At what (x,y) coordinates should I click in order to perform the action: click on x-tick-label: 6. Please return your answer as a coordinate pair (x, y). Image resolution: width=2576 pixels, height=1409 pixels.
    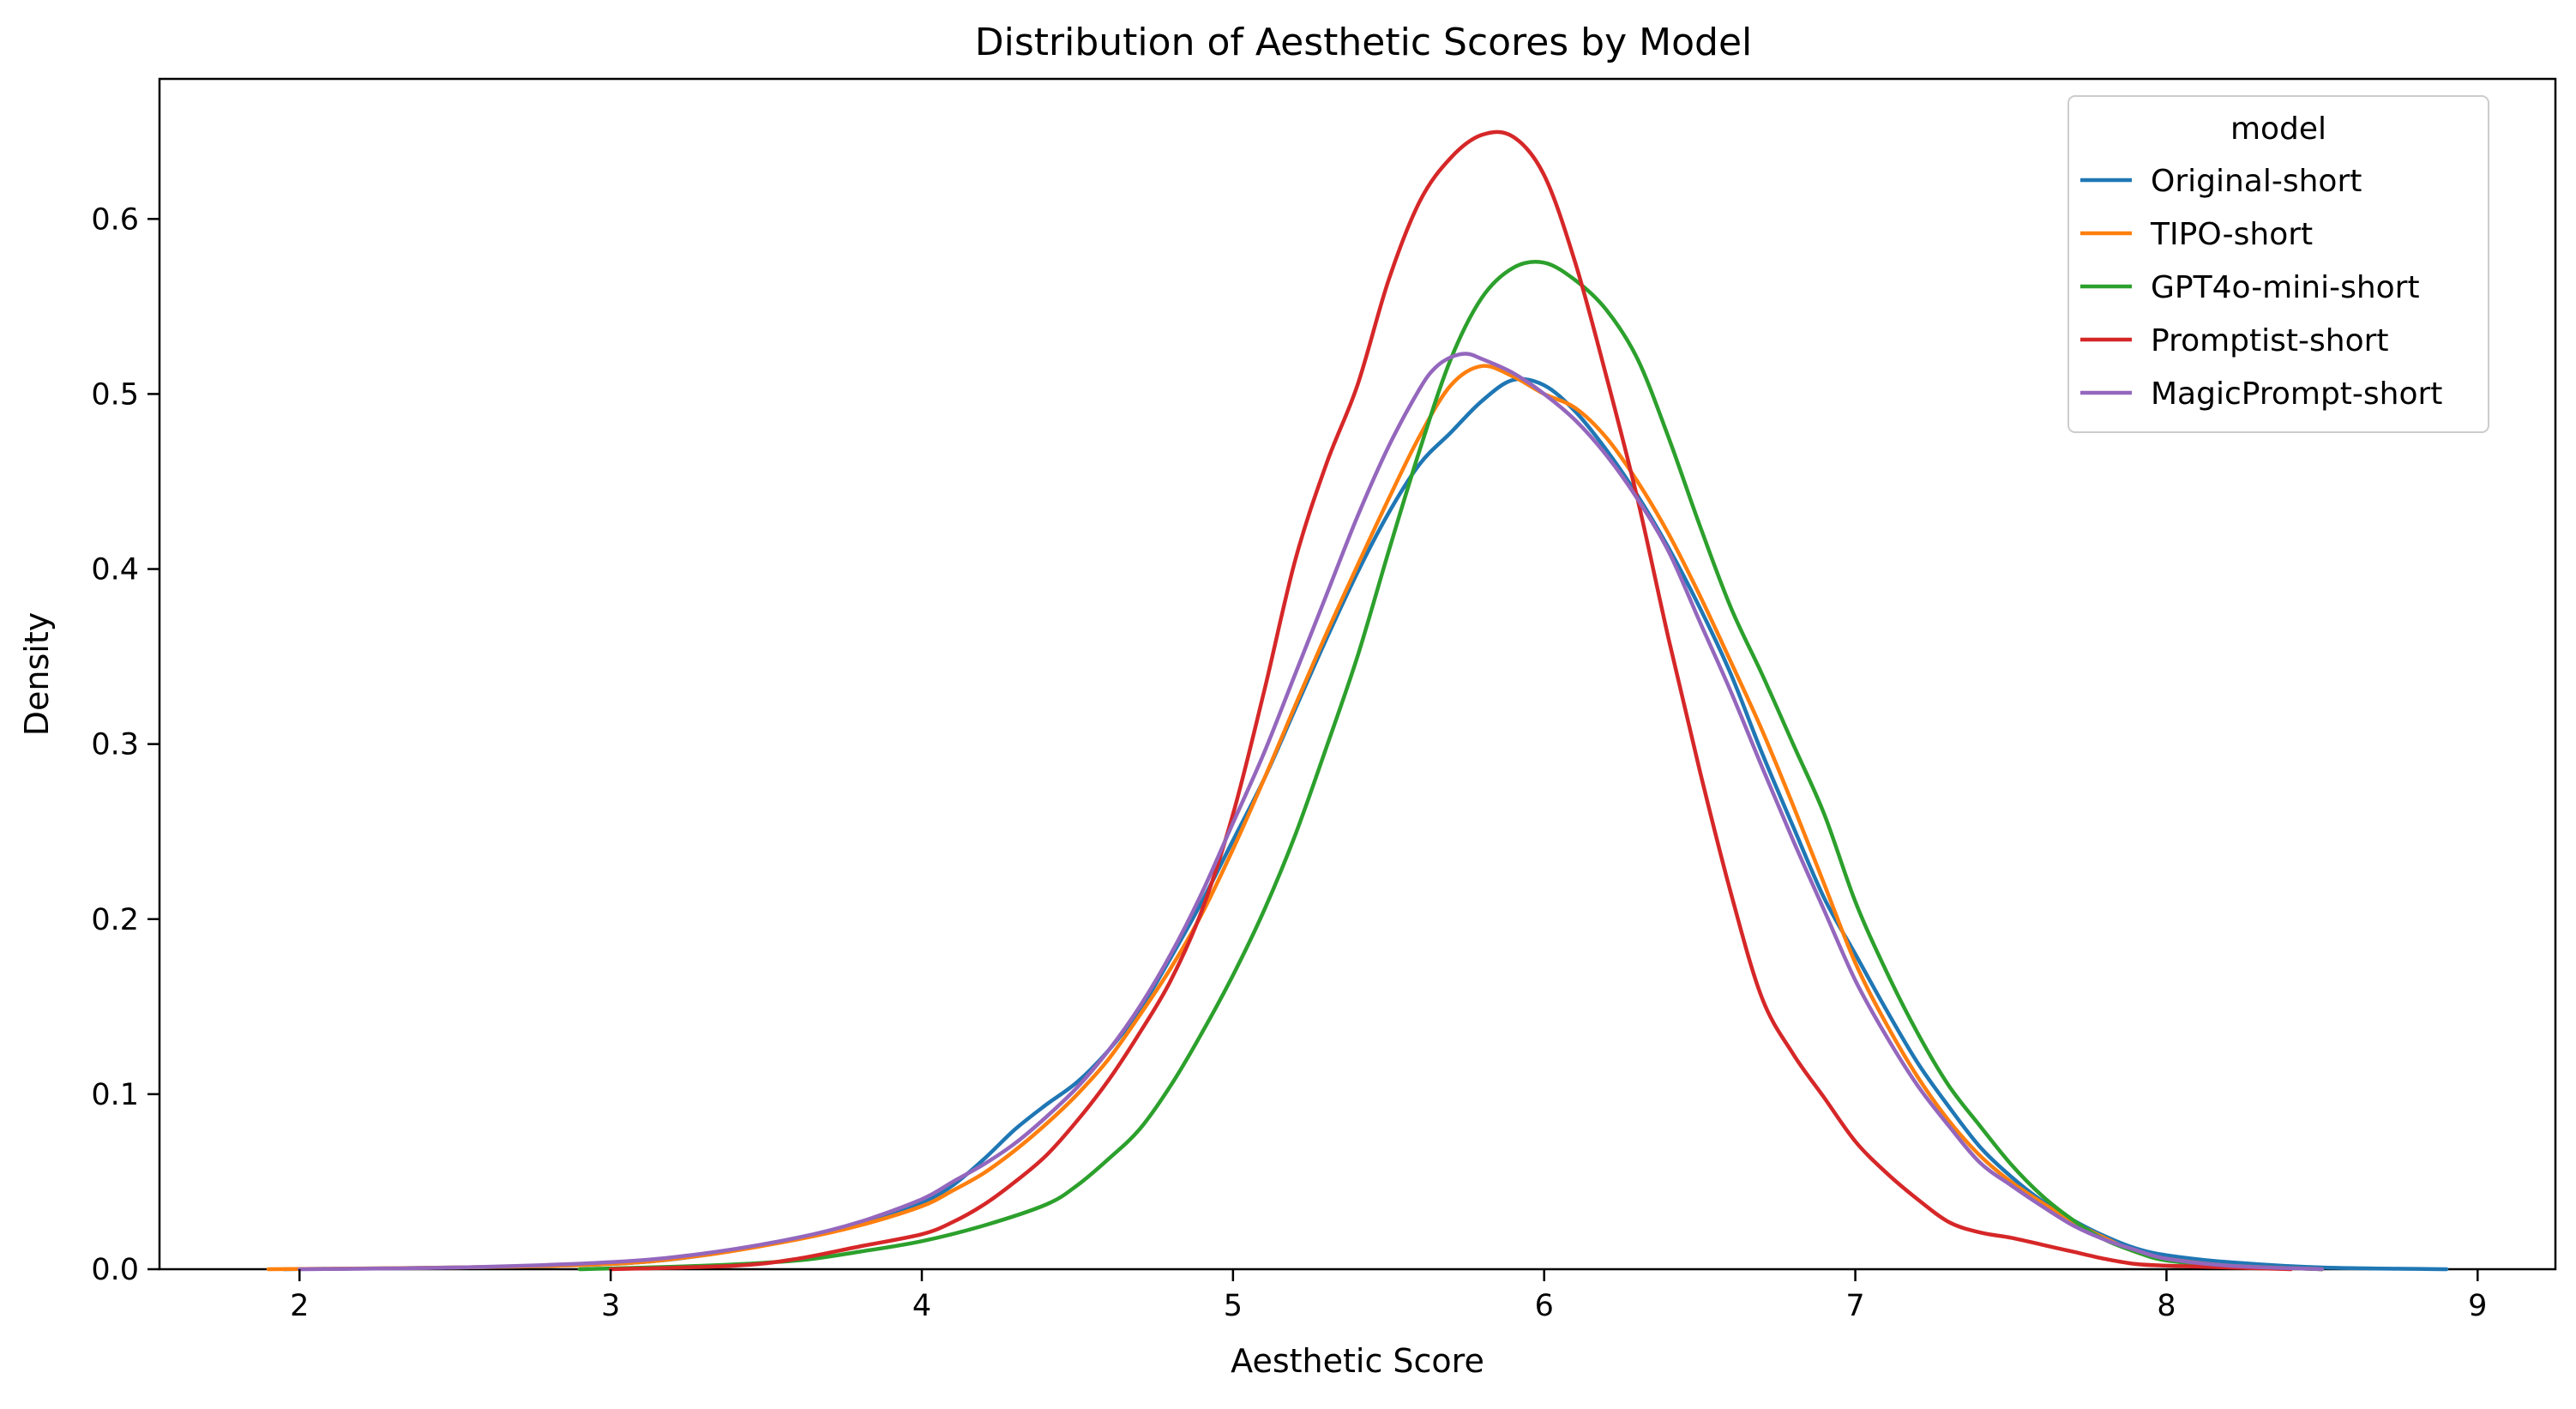
    Looking at the image, I should click on (1544, 1306).